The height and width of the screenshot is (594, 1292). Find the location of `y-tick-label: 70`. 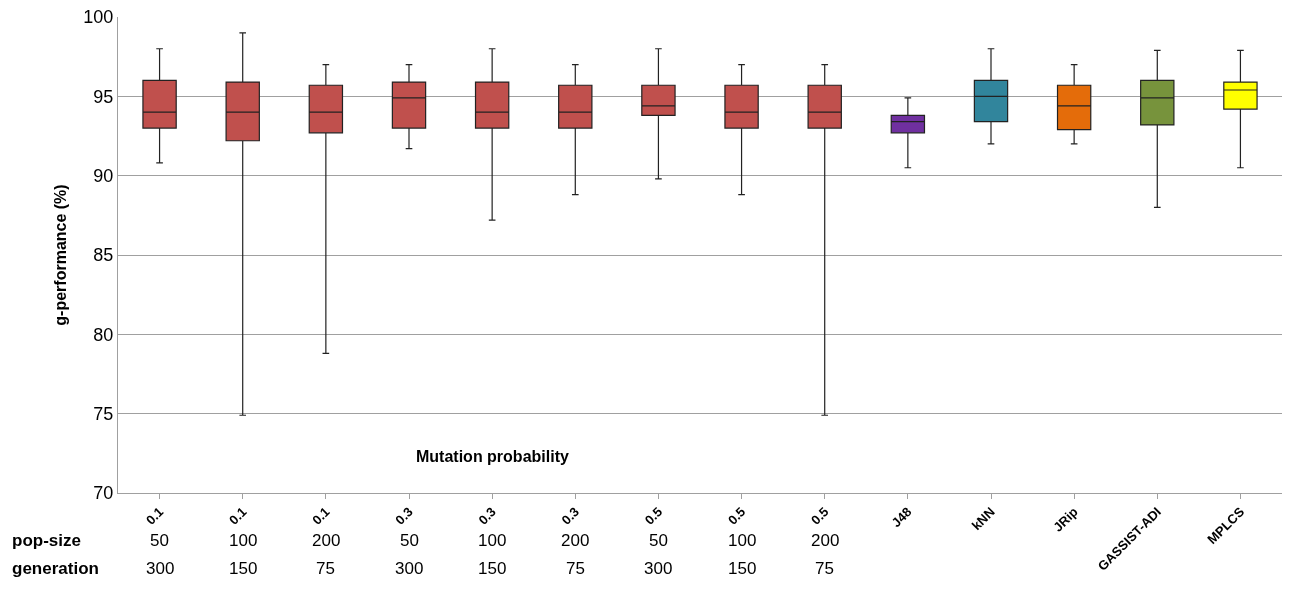

y-tick-label: 70 is located at coordinates (103, 493).